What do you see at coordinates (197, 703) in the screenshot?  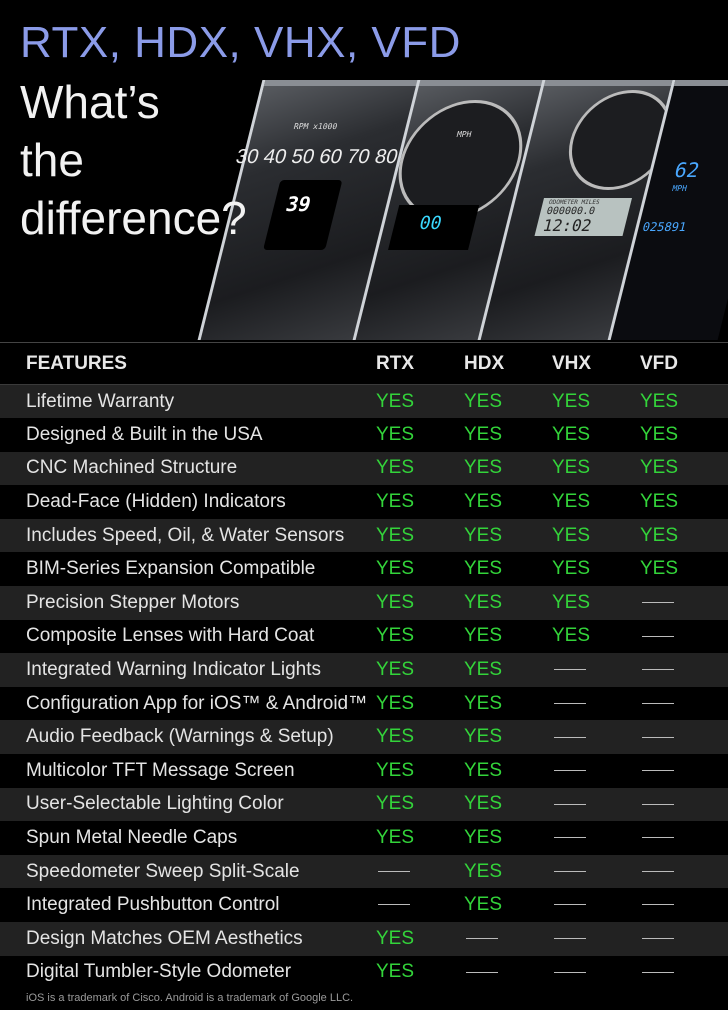 I see `feature-name: Configuration App for iOS™ & Android™` at bounding box center [197, 703].